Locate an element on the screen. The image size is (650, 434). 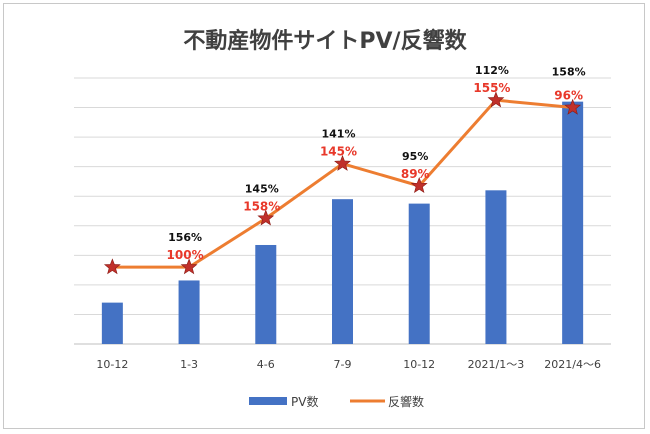
legend-label-pv: PV数 is located at coordinates (304, 401).